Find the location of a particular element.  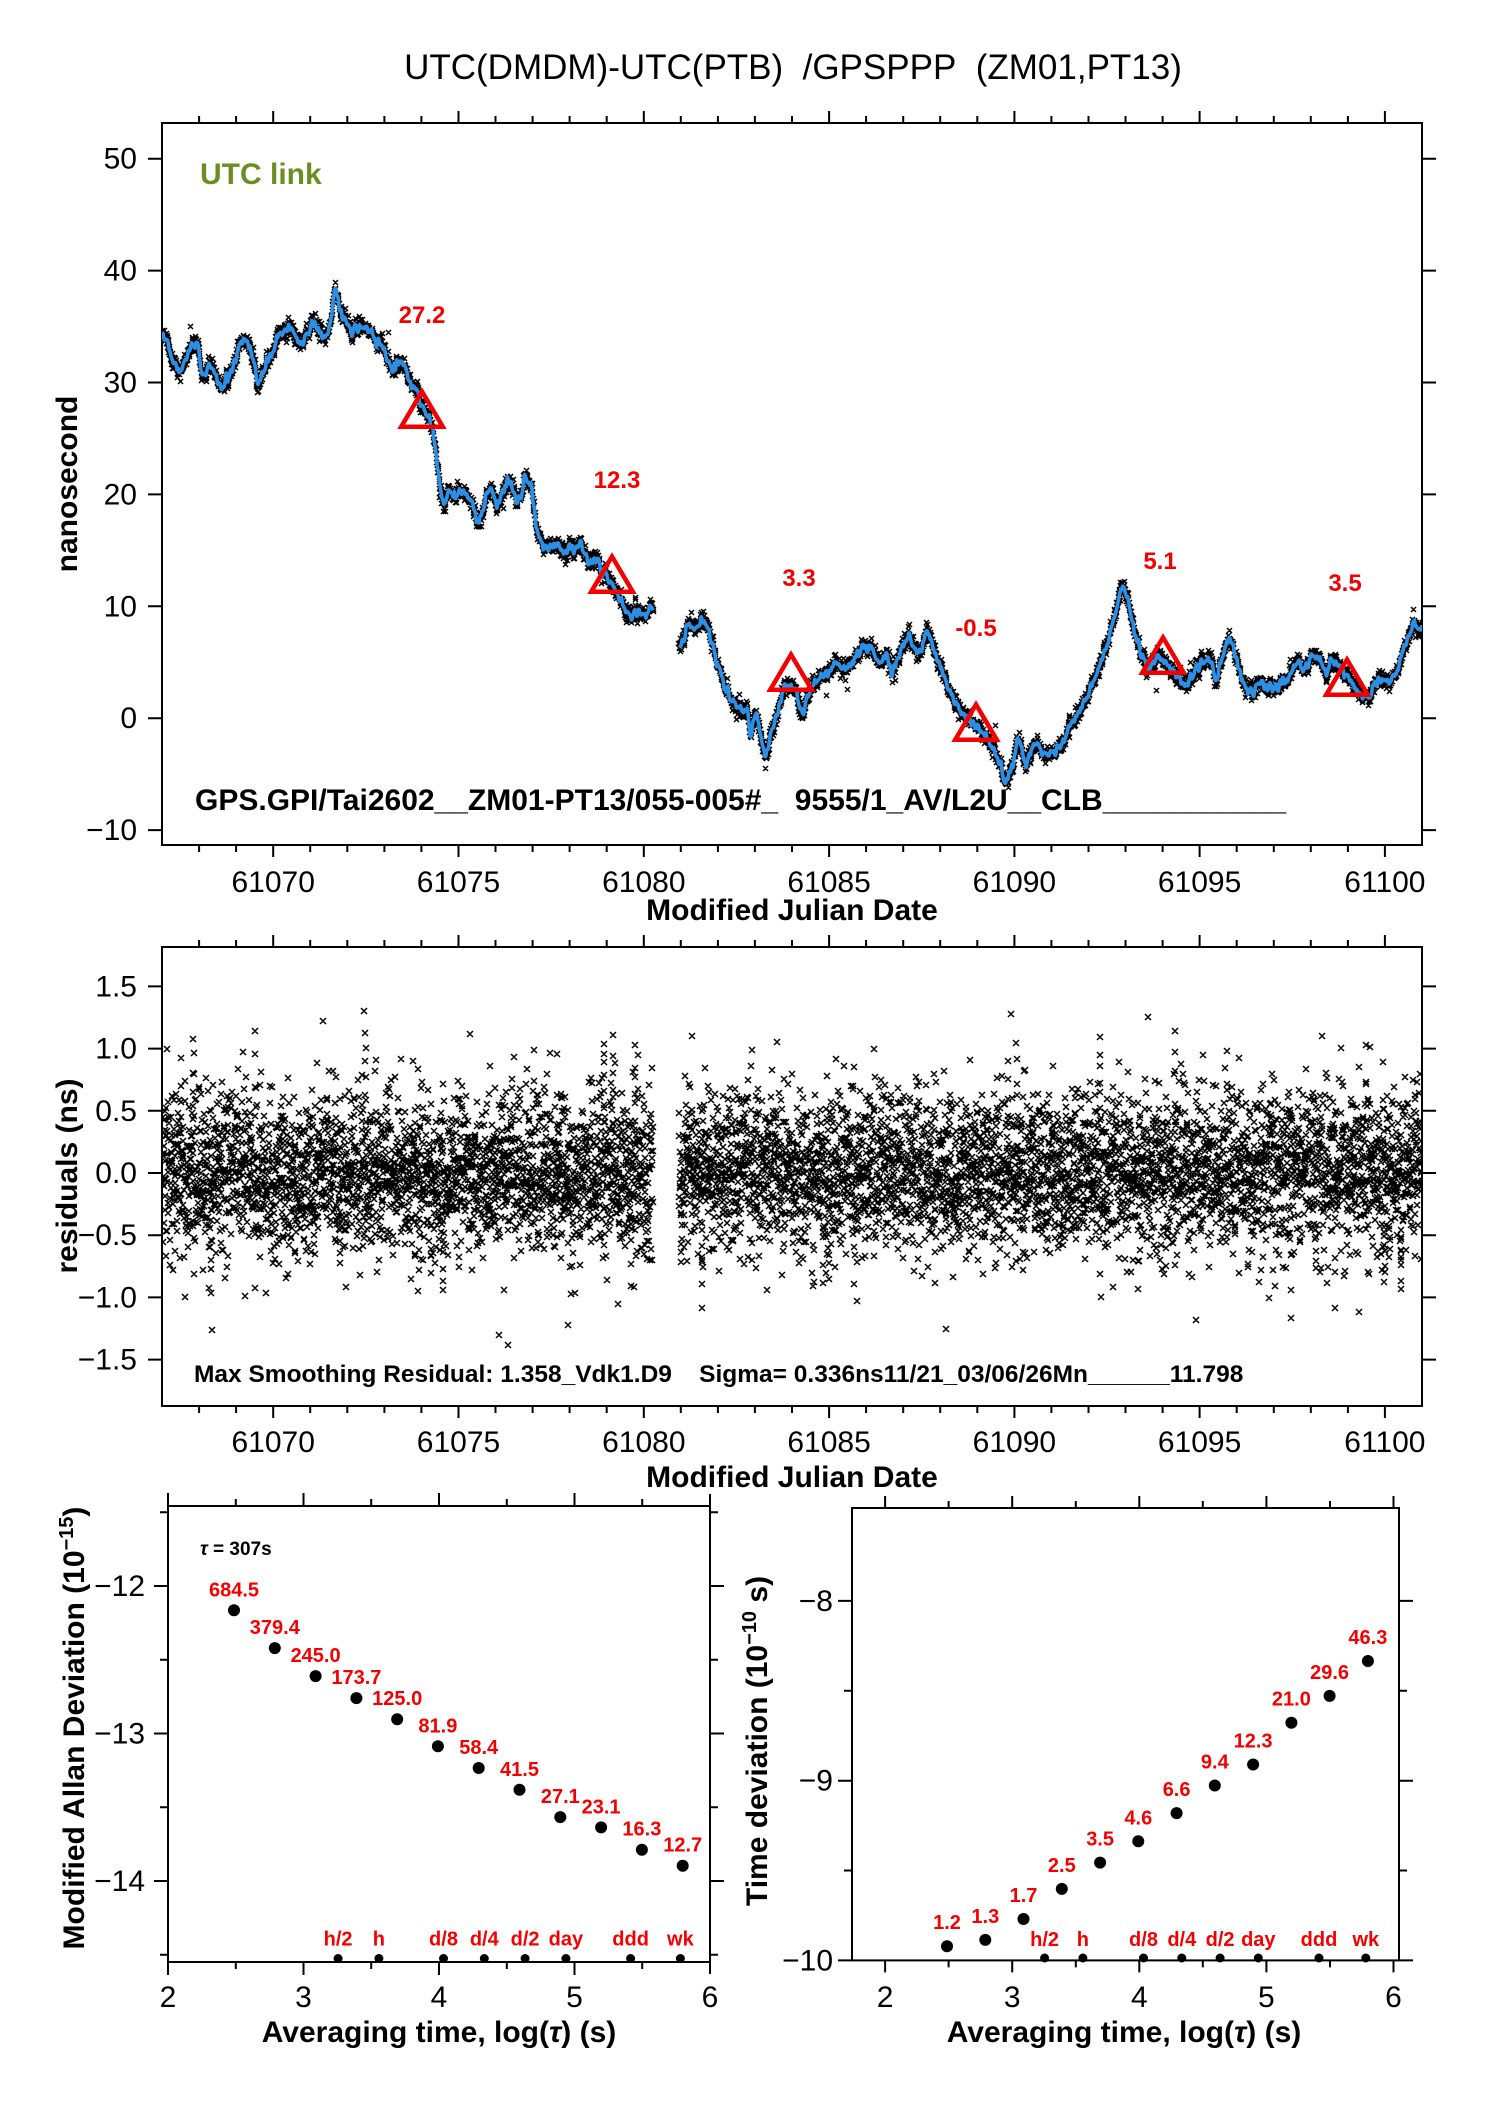

svg-text: UTC link is located at coordinates (261, 174).